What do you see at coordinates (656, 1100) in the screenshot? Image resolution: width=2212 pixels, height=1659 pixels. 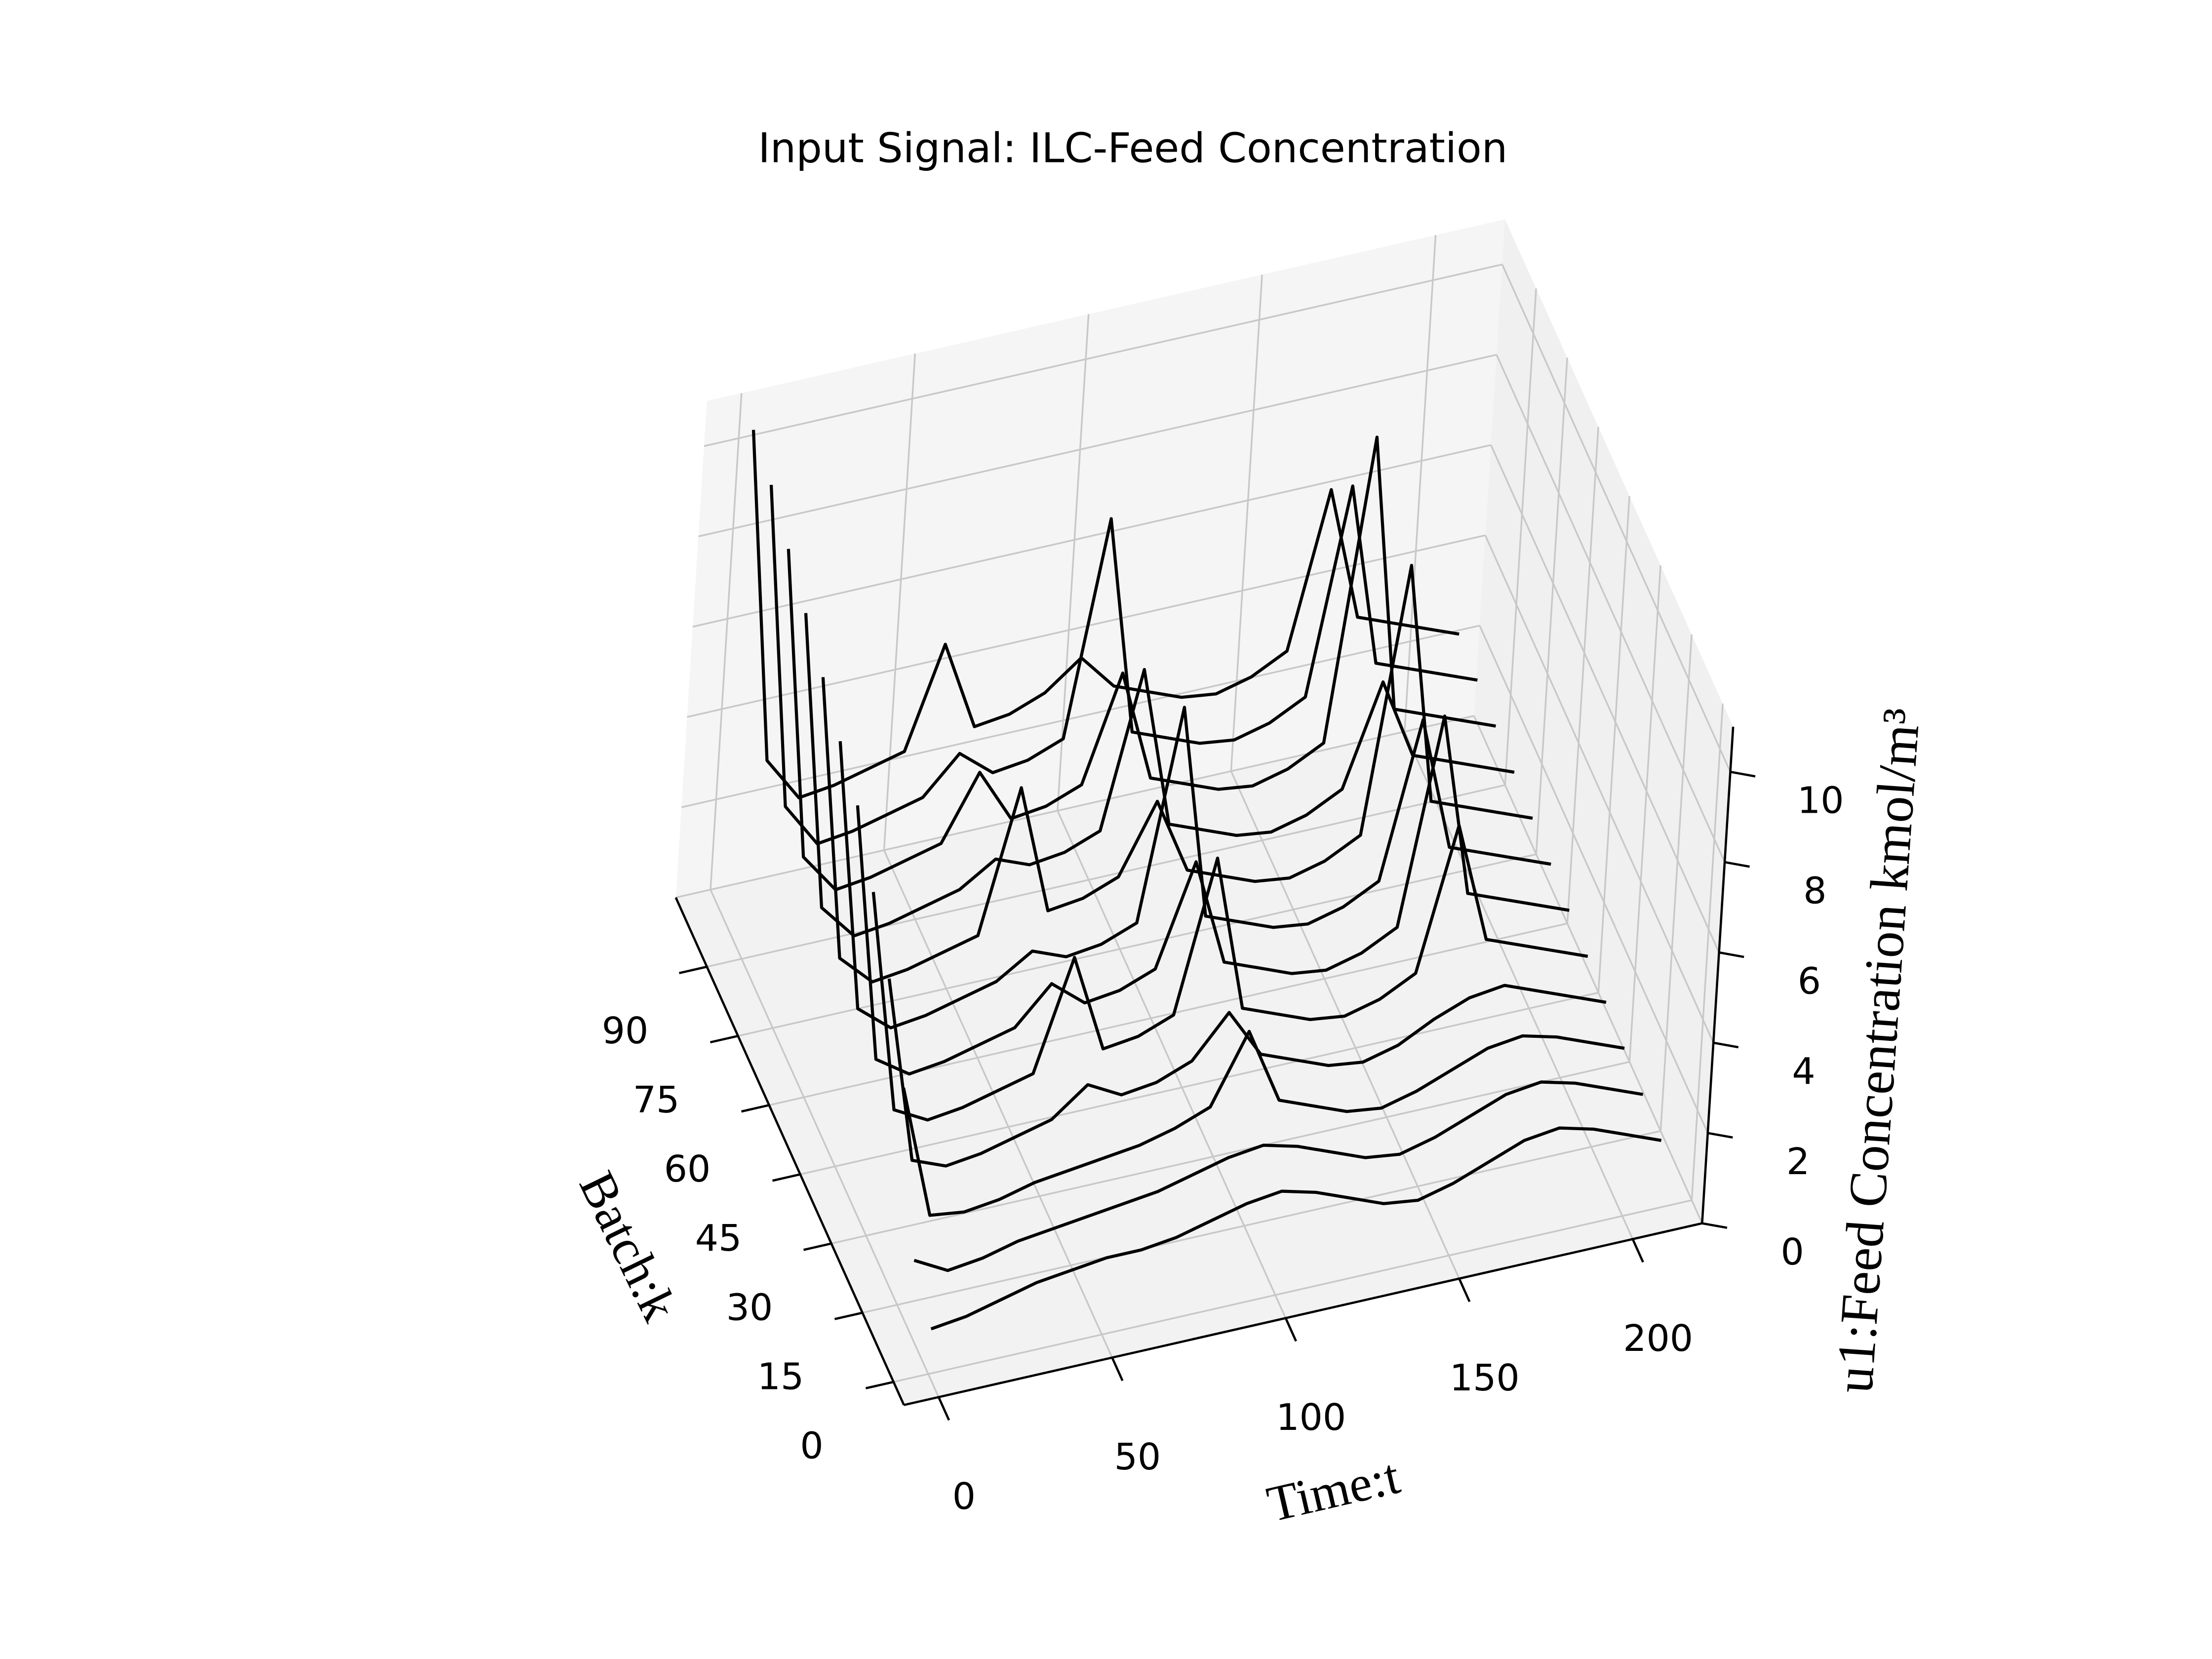 I see `y-tick-label: 75` at bounding box center [656, 1100].